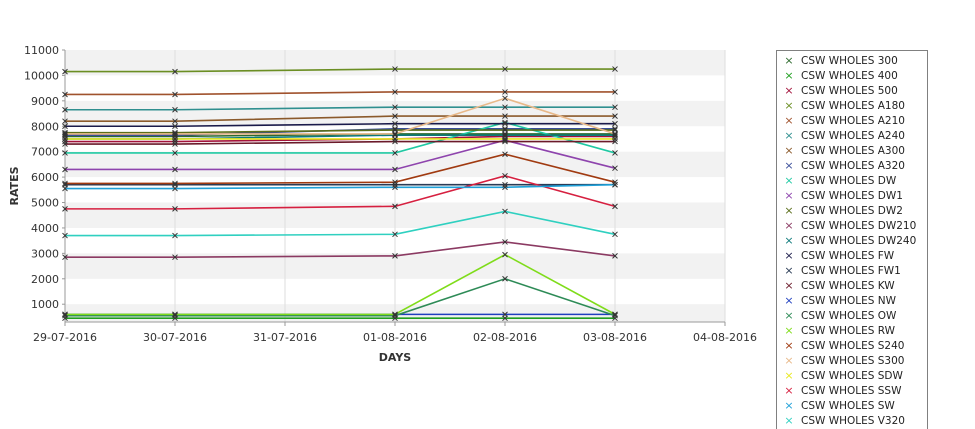 Image resolution: width=975 pixels, height=429 pixels. I want to click on y-tick-label: 5000, so click(45, 203).